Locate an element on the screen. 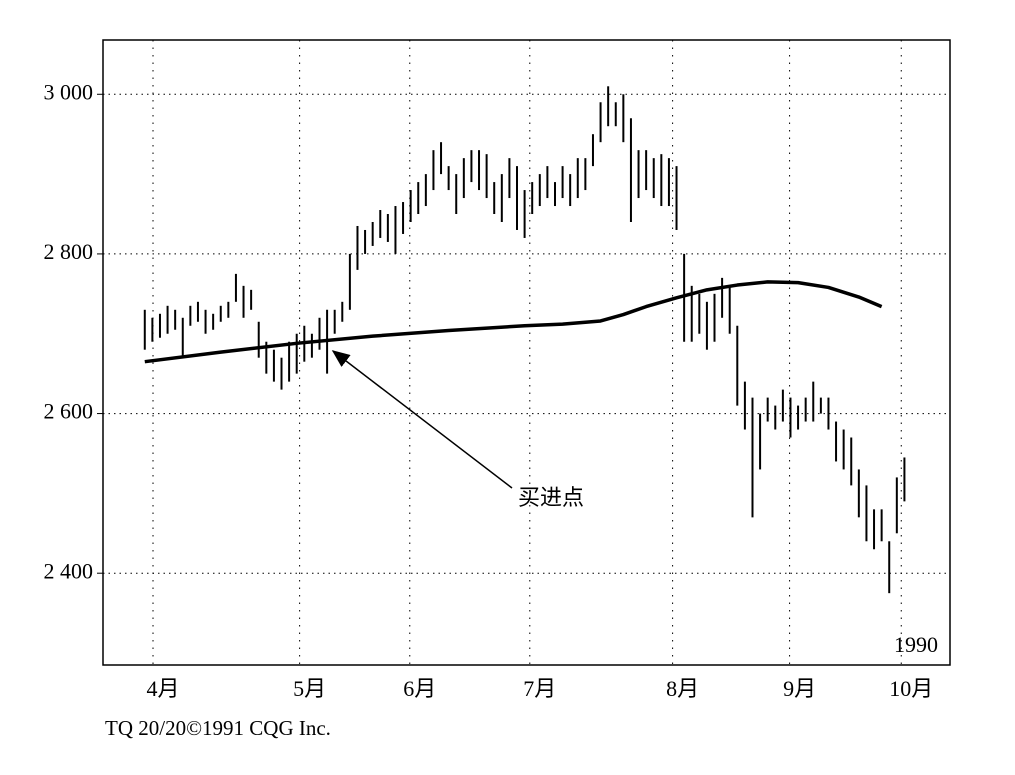  x-tick-label: 5月 is located at coordinates (309, 688).